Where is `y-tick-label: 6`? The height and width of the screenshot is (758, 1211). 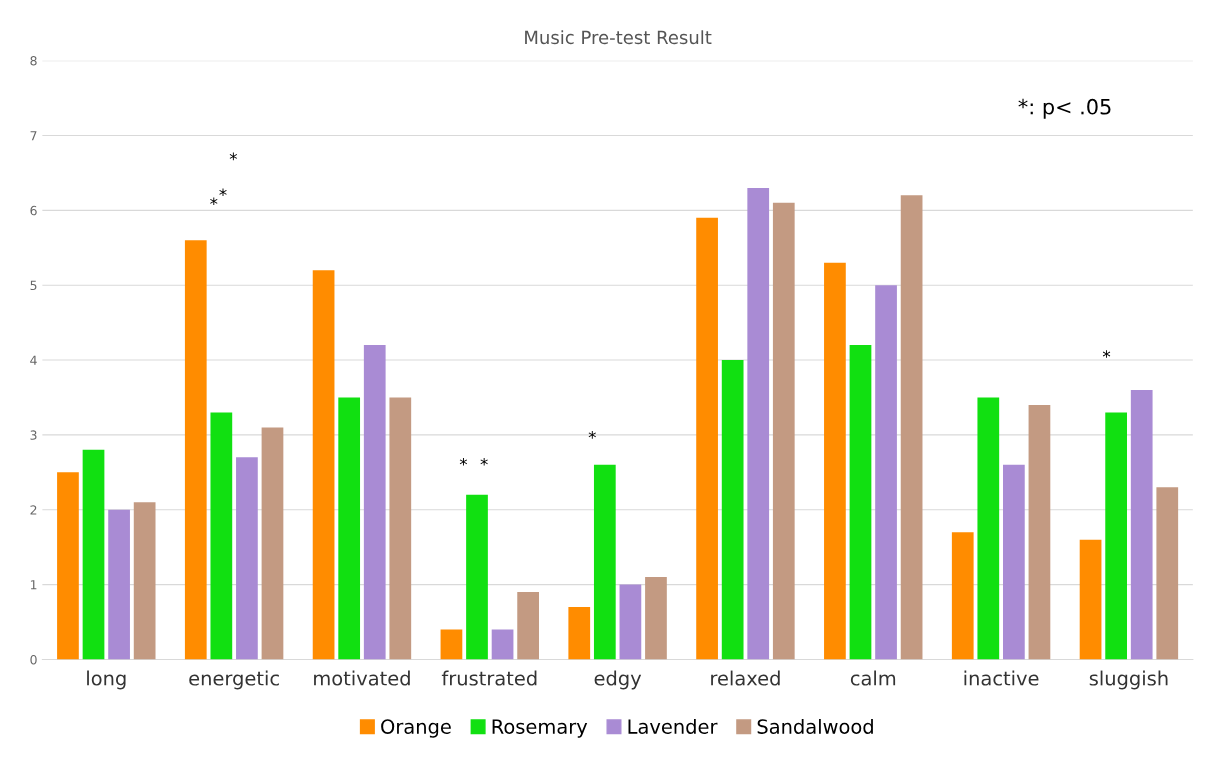
y-tick-label: 6 is located at coordinates (33, 210).